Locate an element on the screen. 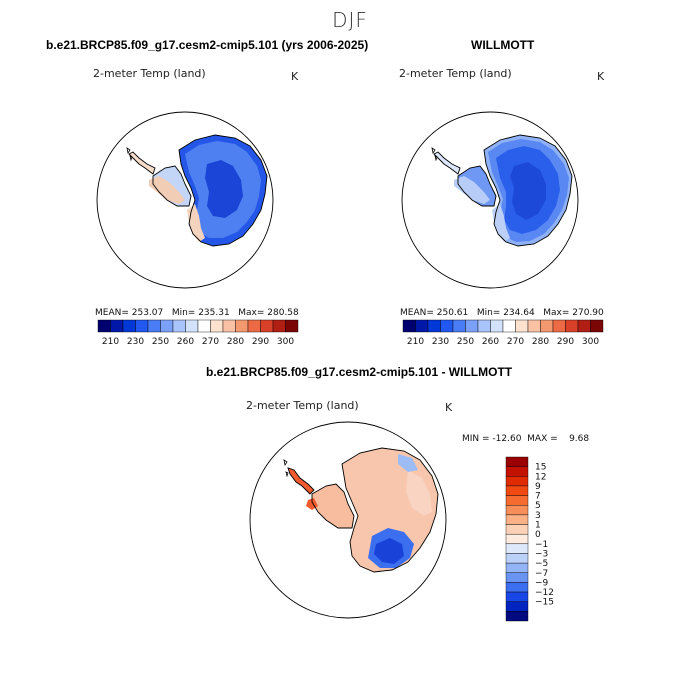 The image size is (700, 700). panel-1-colorbar: 210 230 250 260 270 280 290 300 is located at coordinates (198, 333).